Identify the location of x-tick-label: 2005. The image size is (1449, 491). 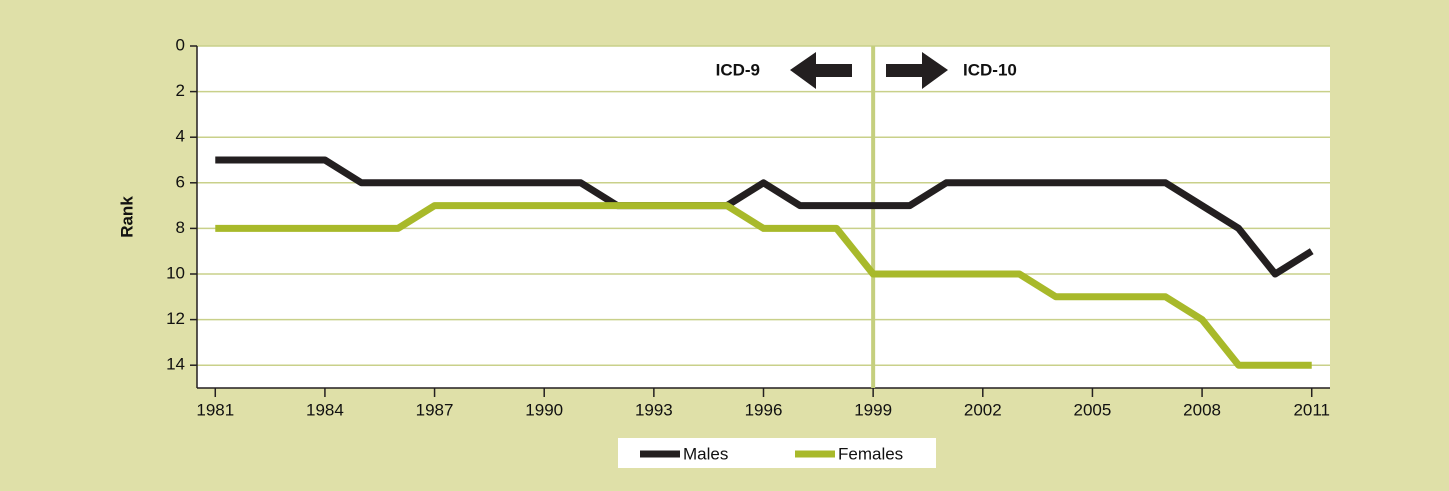
(1093, 409).